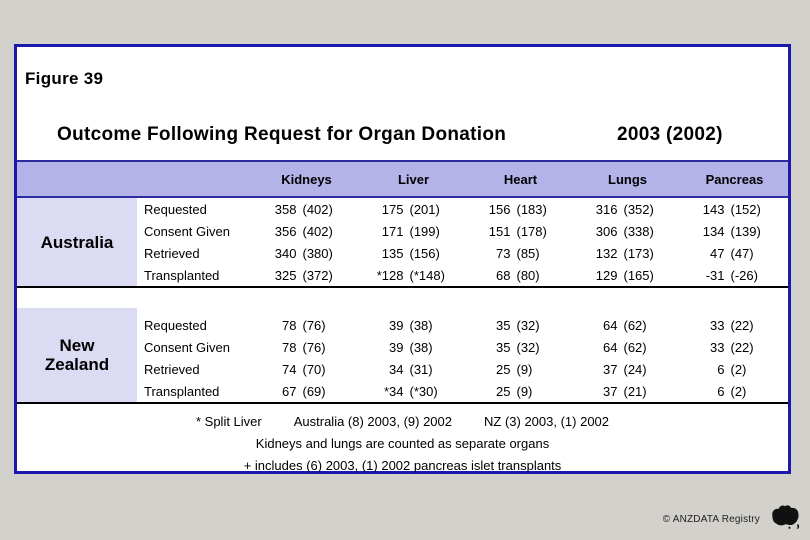 The height and width of the screenshot is (540, 810). I want to click on table-cell: 175 (201), so click(413, 209).